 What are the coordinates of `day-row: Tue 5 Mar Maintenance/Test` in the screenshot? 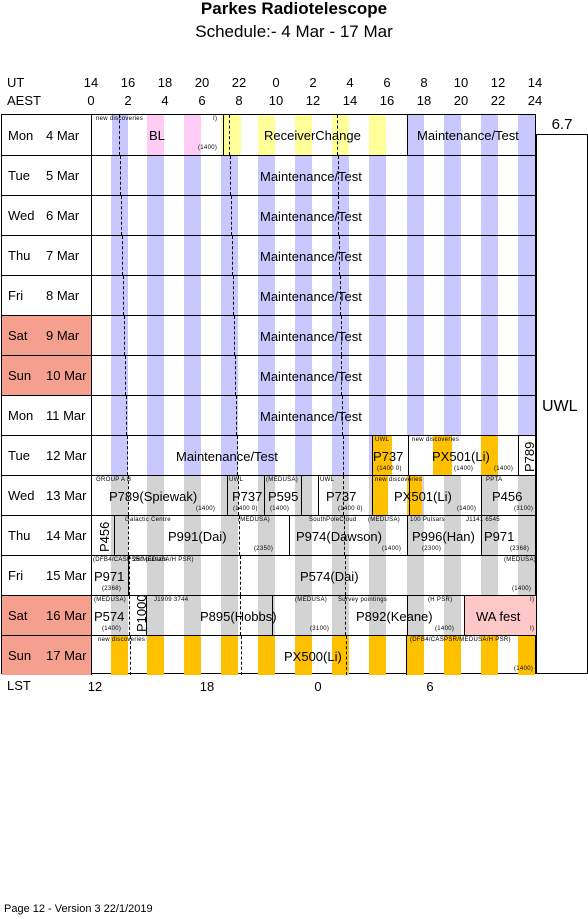 It's located at (269, 175).